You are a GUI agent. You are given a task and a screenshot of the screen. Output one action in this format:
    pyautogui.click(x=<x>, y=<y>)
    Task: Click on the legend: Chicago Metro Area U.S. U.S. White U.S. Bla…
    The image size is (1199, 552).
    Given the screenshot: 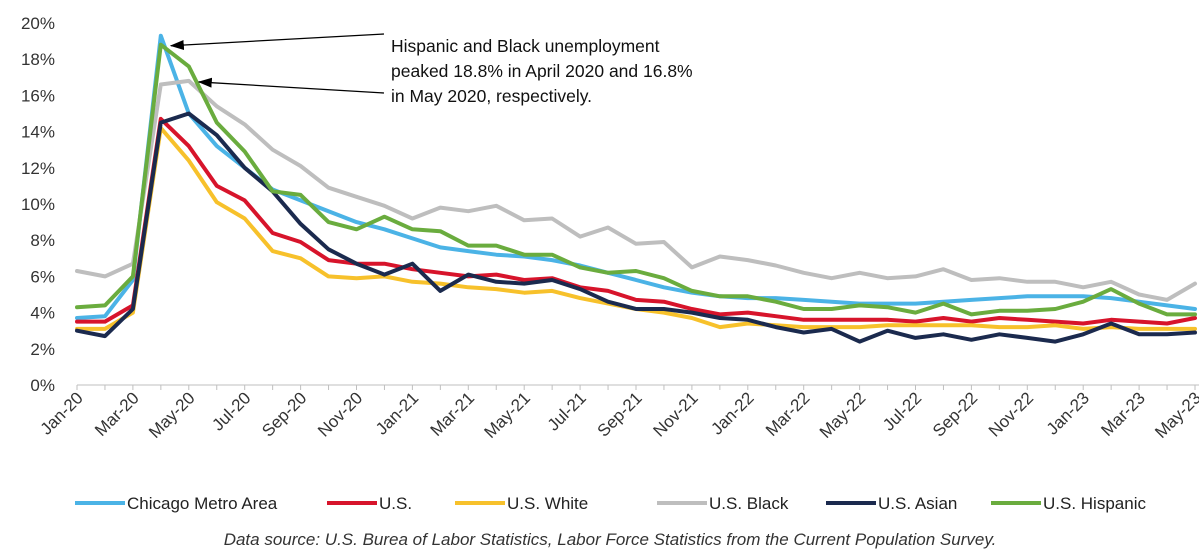 What is the action you would take?
    pyautogui.click(x=610, y=503)
    